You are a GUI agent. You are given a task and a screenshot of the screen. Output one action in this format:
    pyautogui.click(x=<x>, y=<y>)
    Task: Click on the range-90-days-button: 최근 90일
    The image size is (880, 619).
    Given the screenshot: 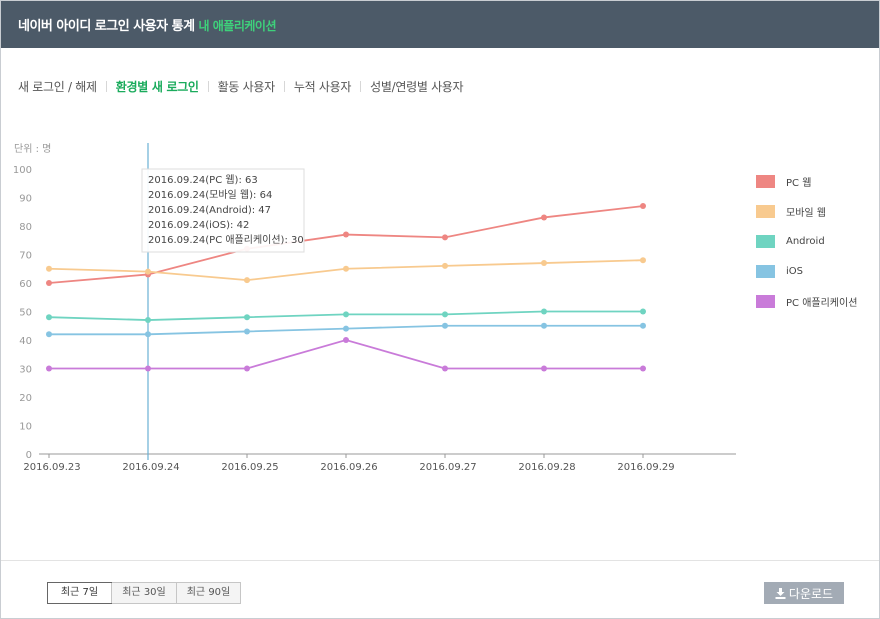 What is the action you would take?
    pyautogui.click(x=208, y=593)
    